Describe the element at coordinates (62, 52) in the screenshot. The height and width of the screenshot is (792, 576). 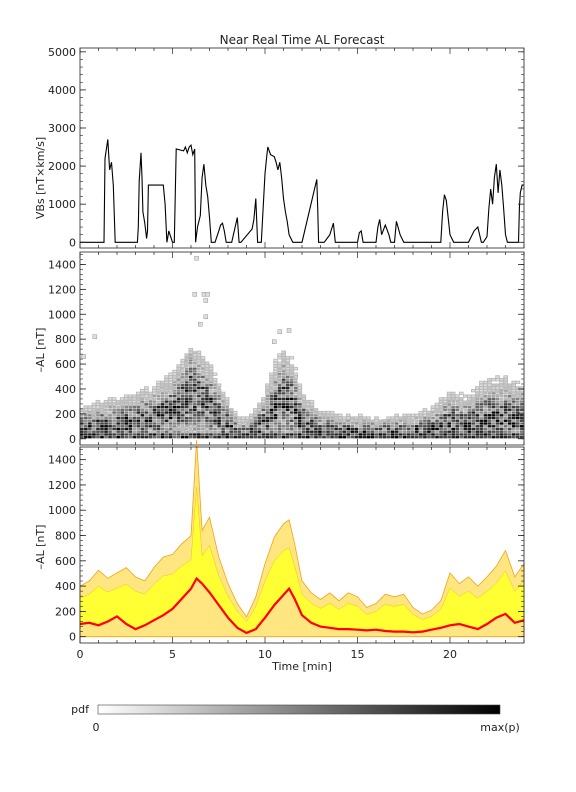
I see `y-tick-label: 5000` at that location.